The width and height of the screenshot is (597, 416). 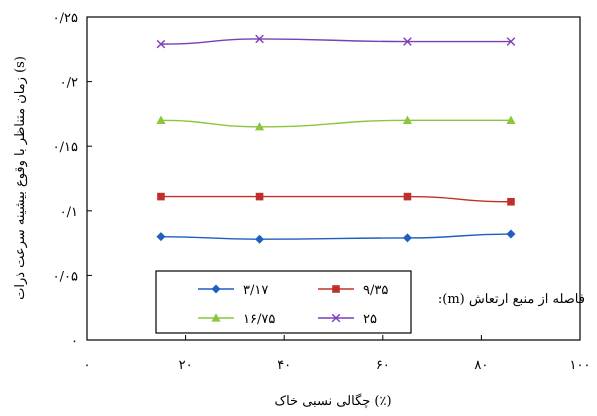 I want to click on legend-label: ۹/۳۵, so click(x=375, y=290).